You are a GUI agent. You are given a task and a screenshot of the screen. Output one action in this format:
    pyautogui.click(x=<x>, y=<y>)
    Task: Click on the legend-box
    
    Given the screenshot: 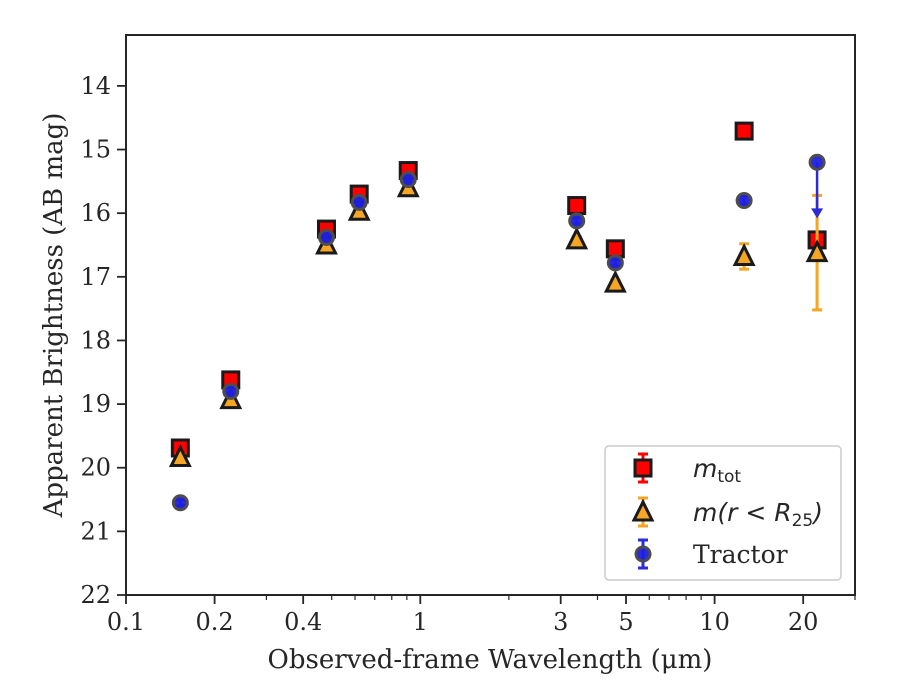 What is the action you would take?
    pyautogui.click(x=723, y=513)
    